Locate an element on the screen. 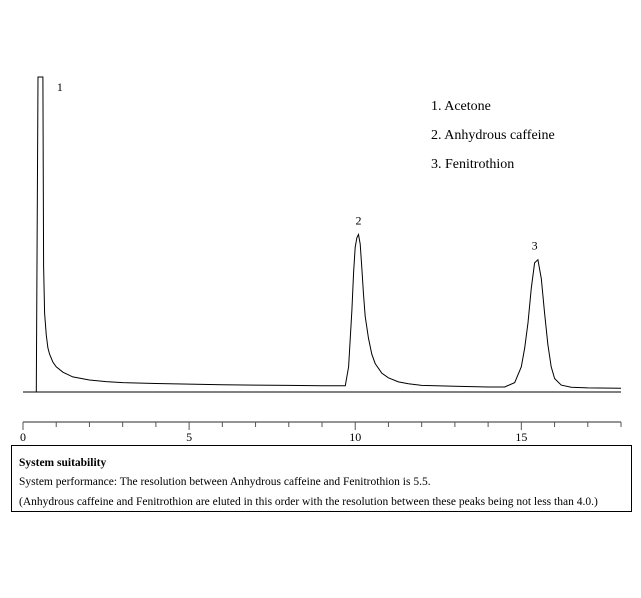 This screenshot has height=598, width=641. peak-label: 2 is located at coordinates (359, 221).